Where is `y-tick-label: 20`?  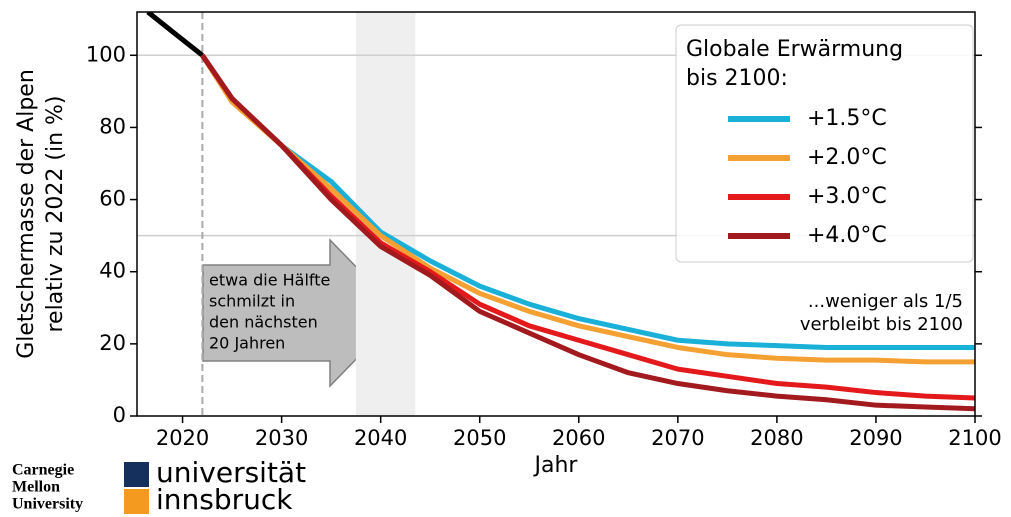
y-tick-label: 20 is located at coordinates (112, 343).